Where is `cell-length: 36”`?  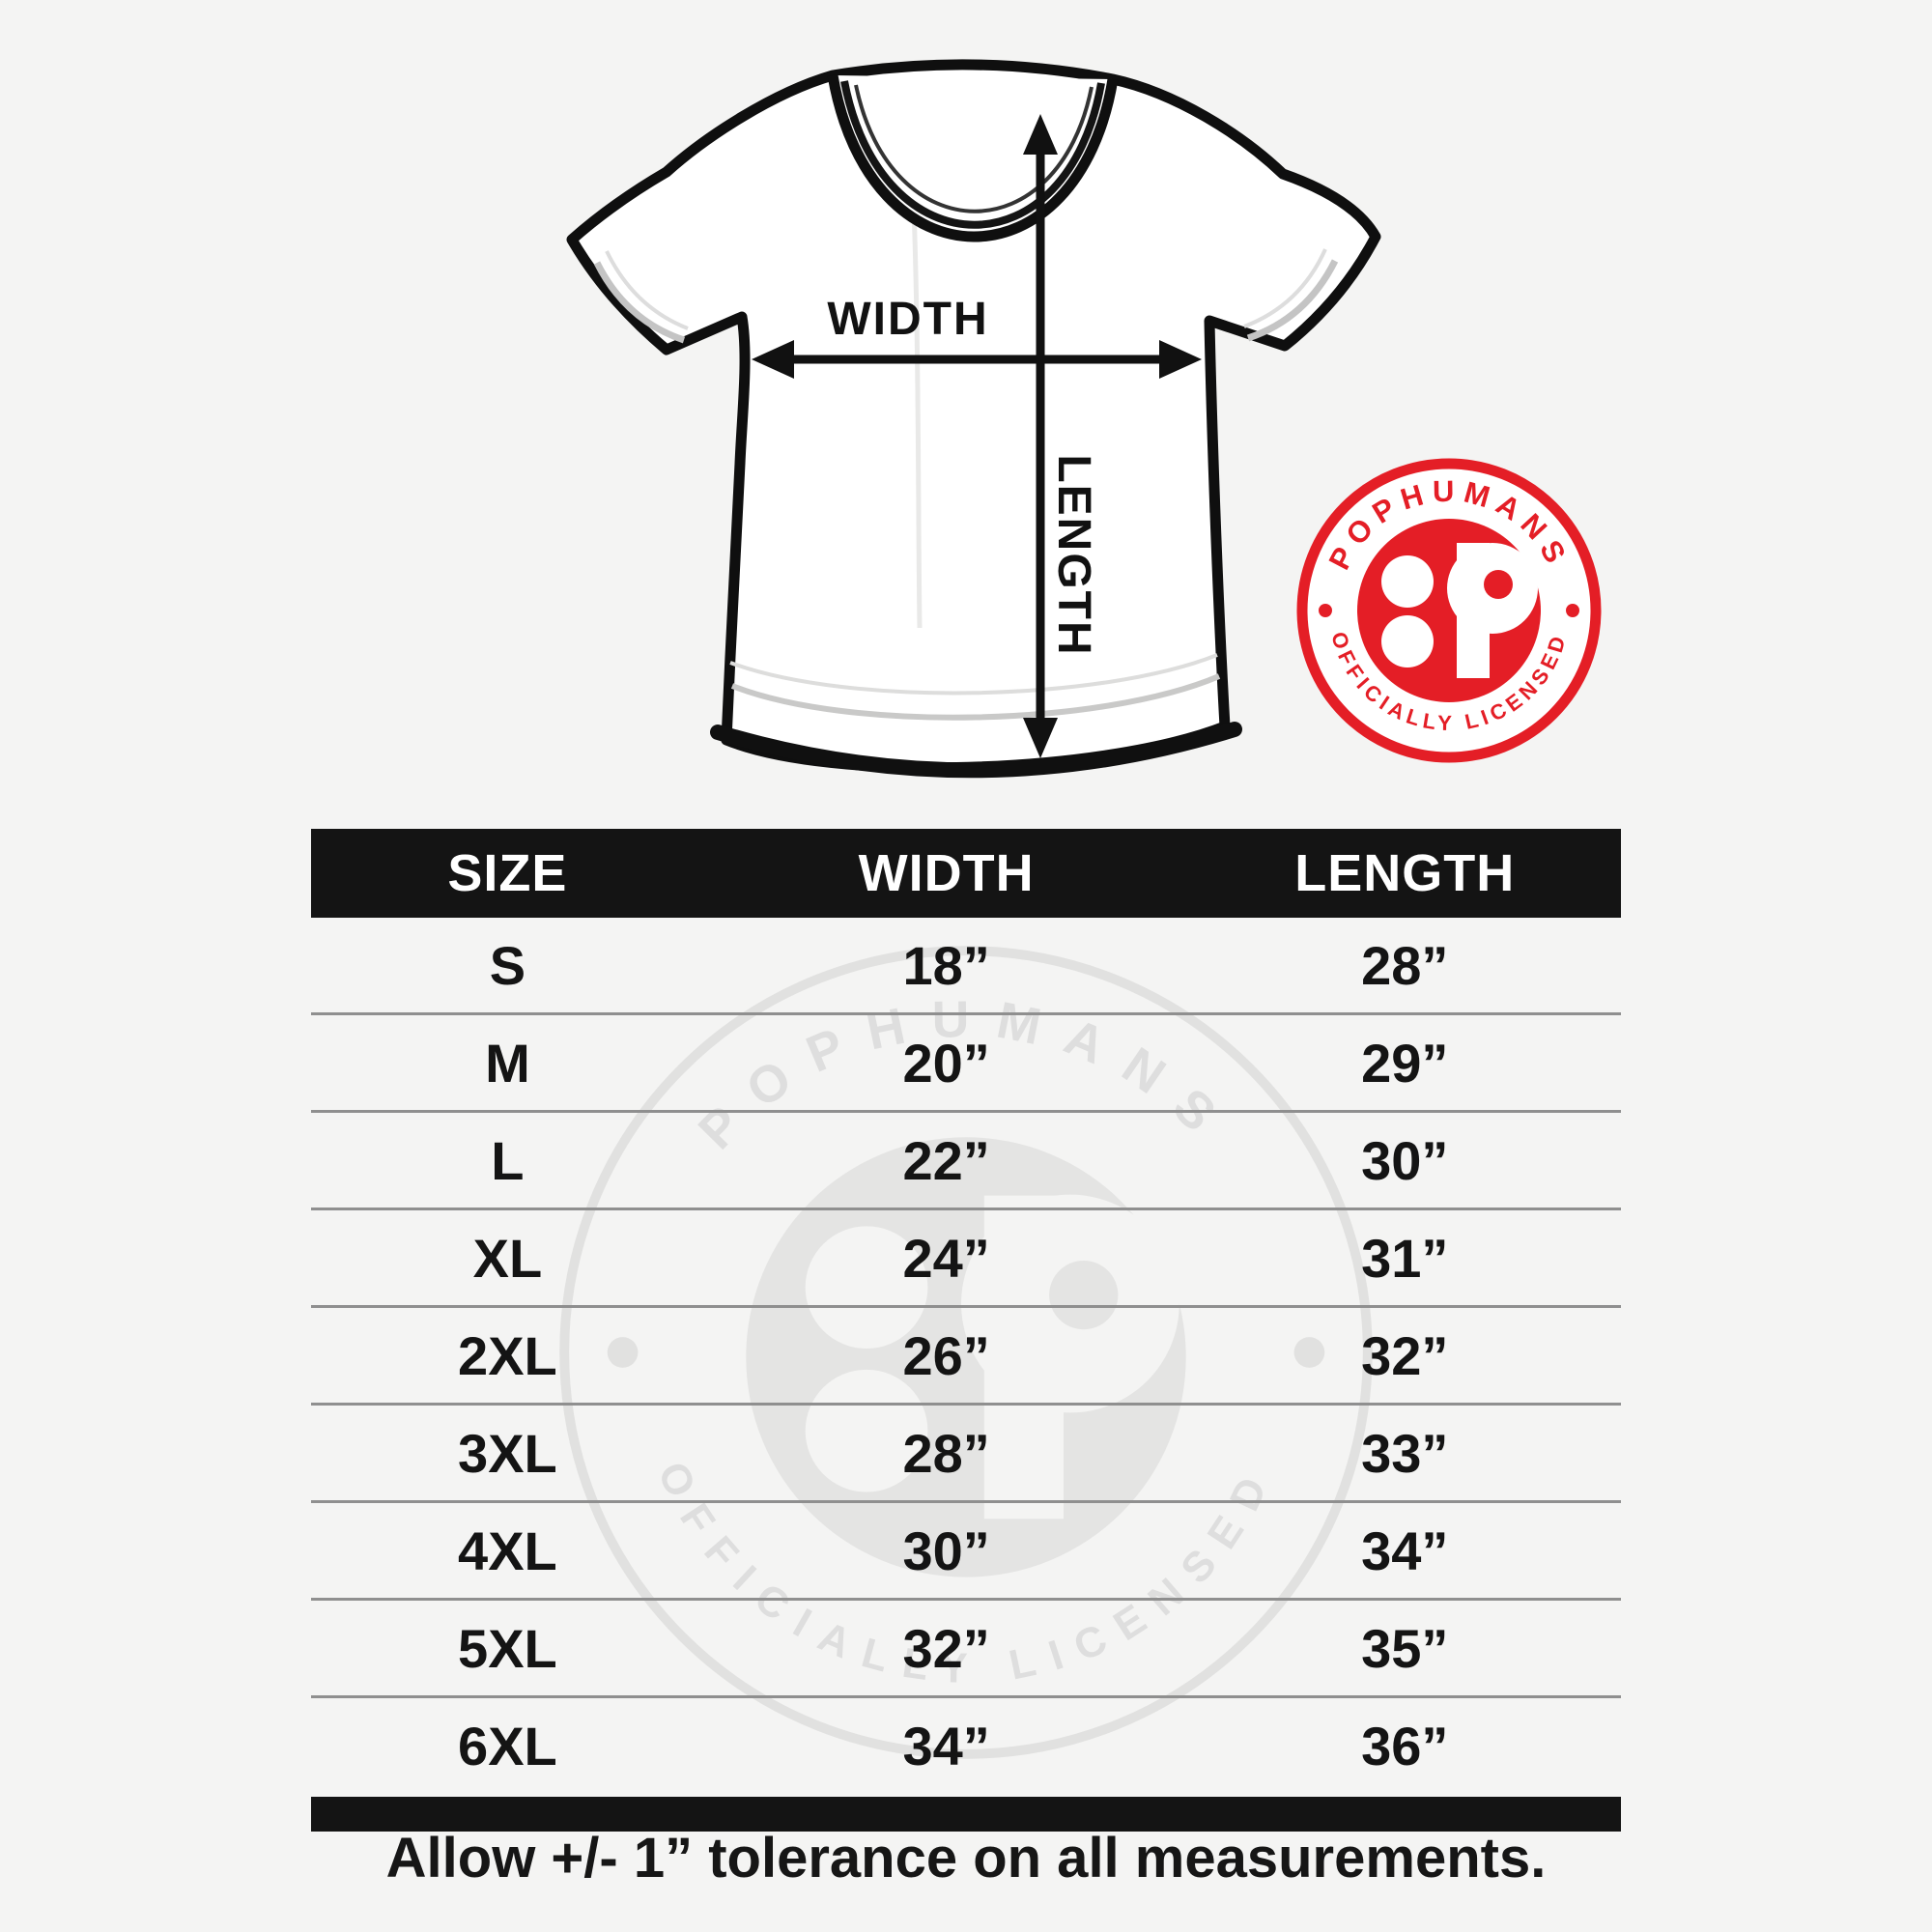
cell-length: 36” is located at coordinates (1405, 1745).